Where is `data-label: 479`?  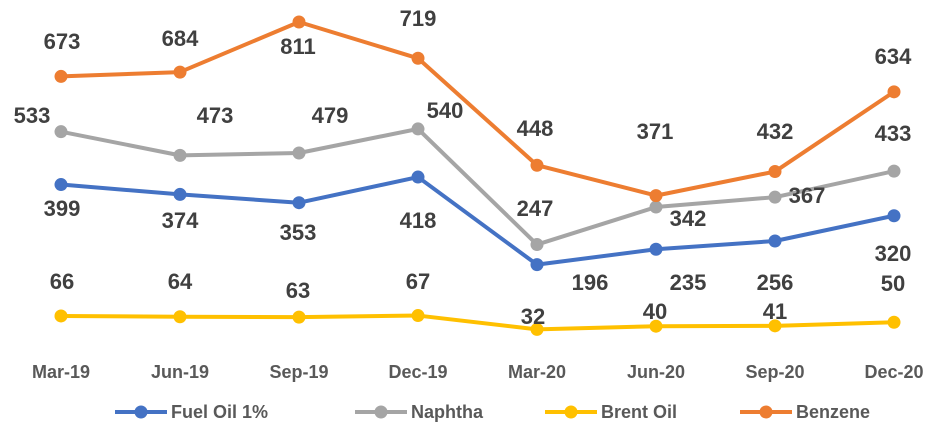 data-label: 479 is located at coordinates (330, 115).